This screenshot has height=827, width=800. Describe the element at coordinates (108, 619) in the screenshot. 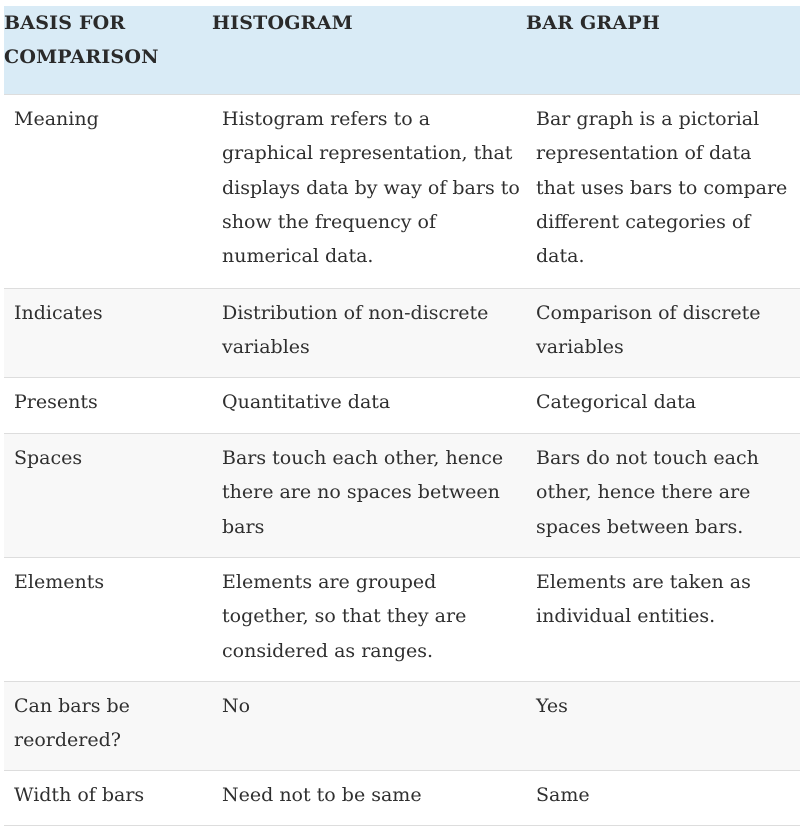

I see `row-basis-cell: Elements` at that location.